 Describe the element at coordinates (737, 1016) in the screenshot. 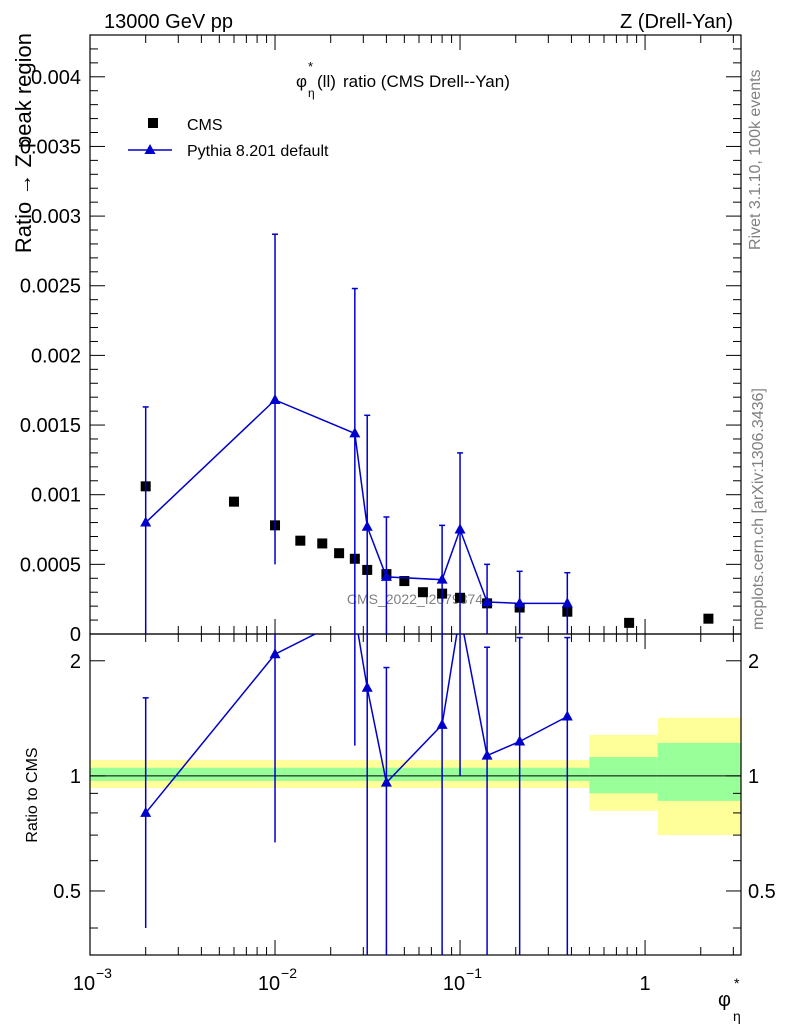

I see `x-label-eta: η` at that location.